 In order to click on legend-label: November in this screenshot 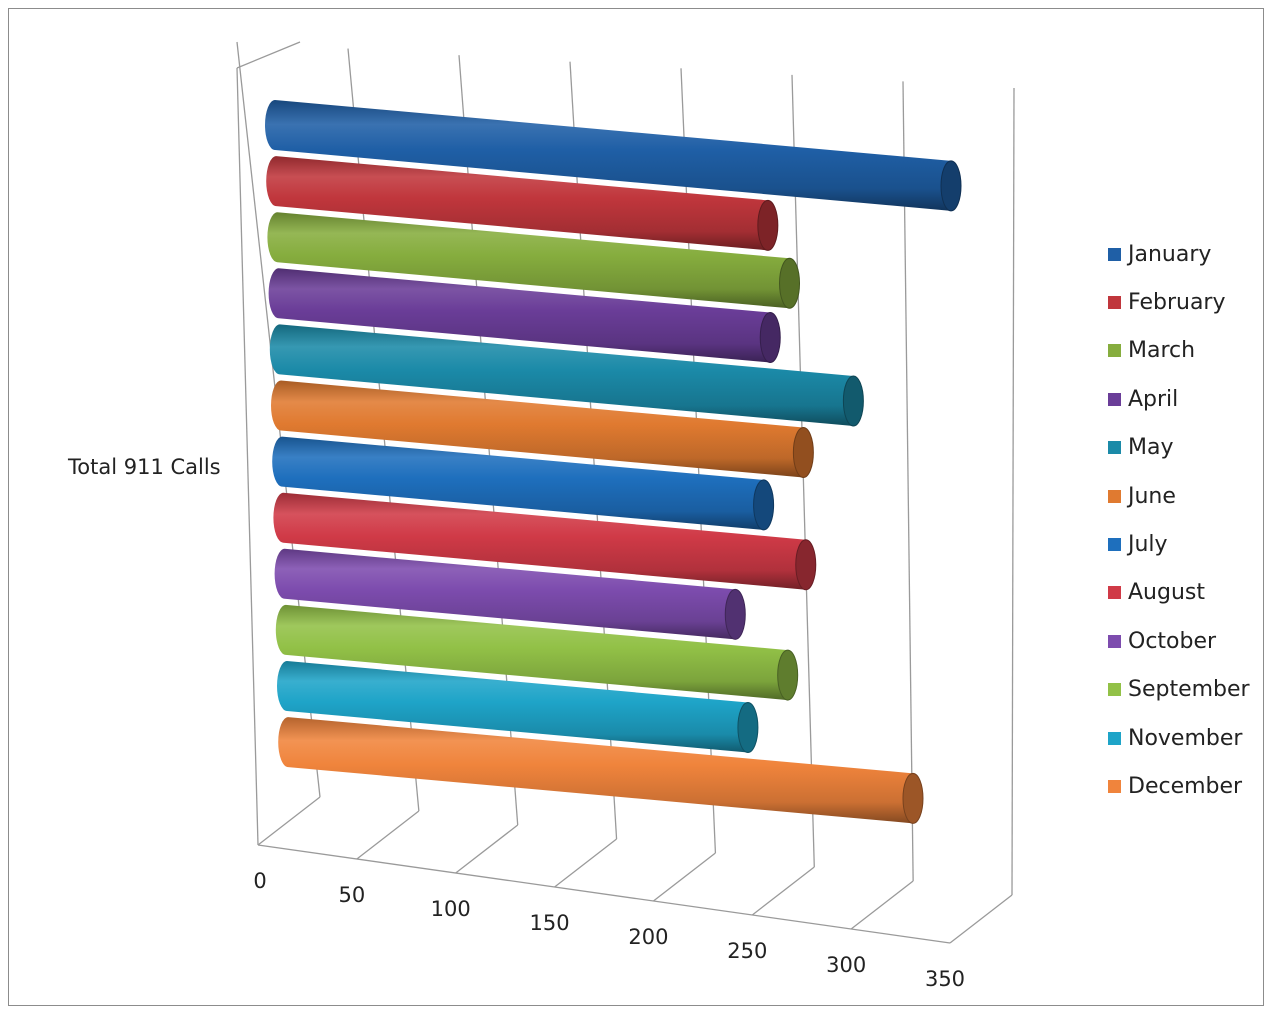, I will do `click(1185, 738)`.